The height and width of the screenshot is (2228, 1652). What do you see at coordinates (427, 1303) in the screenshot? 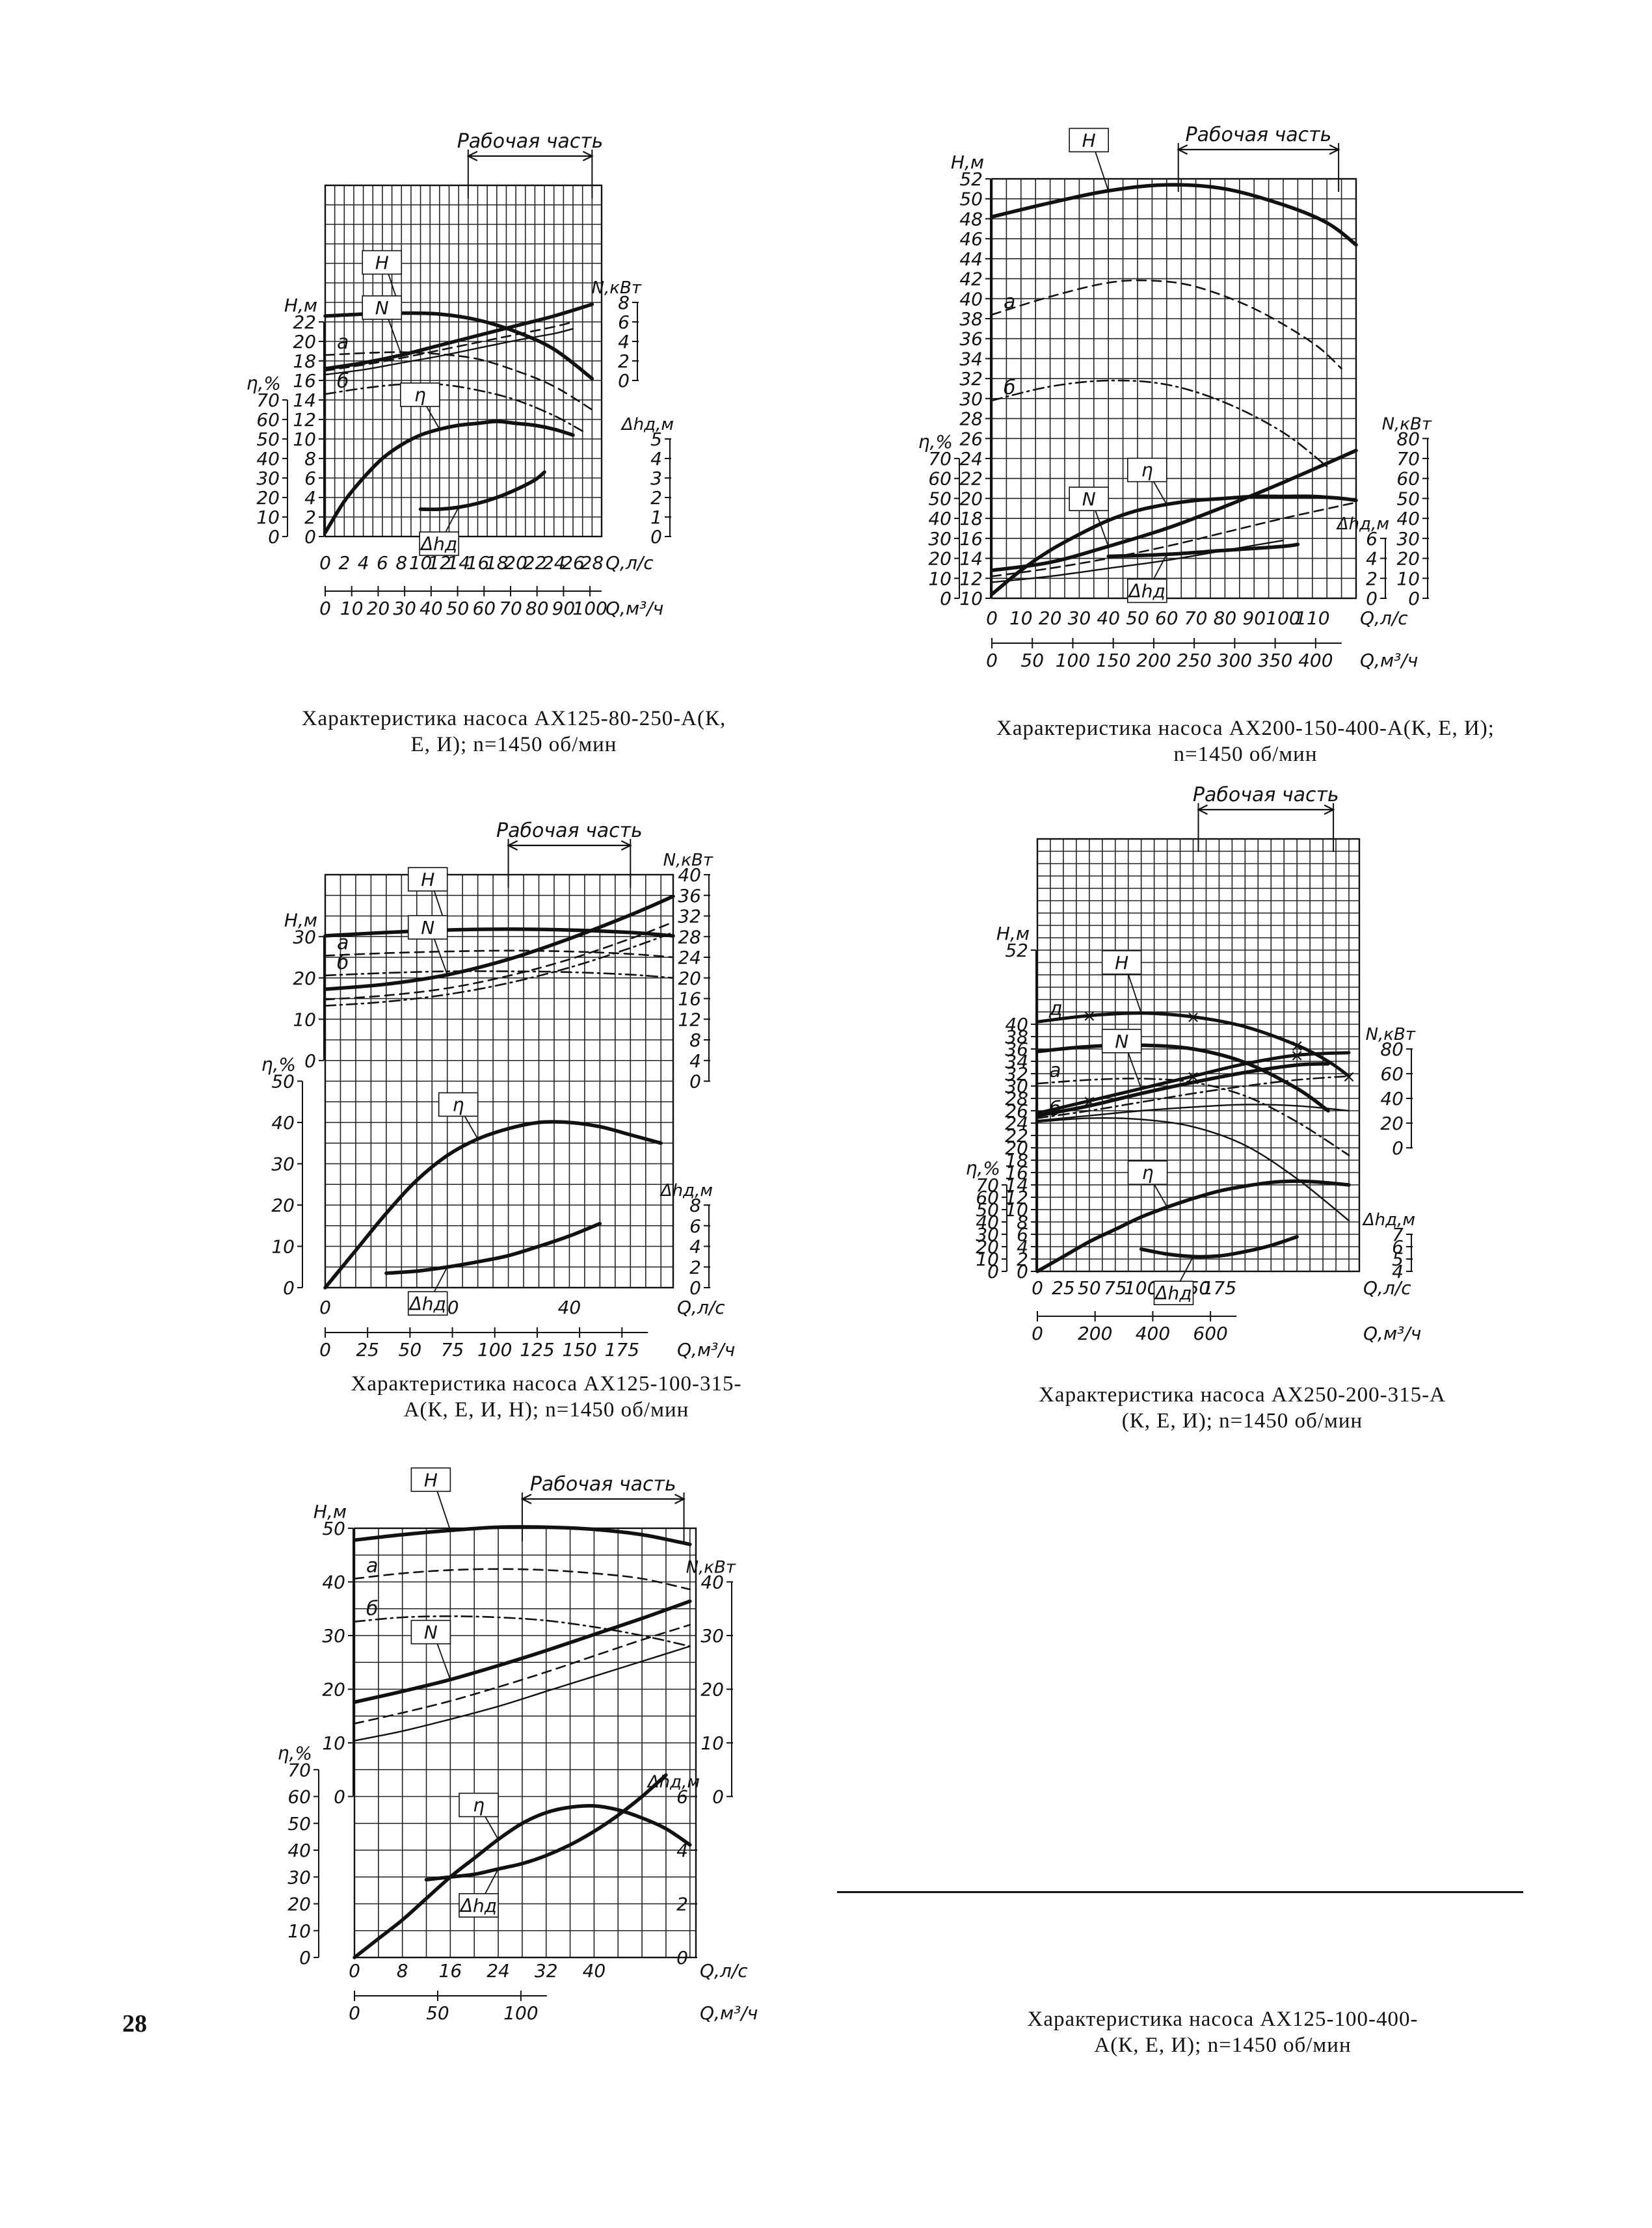
I see `dh-callout-label: Δhд` at bounding box center [427, 1303].